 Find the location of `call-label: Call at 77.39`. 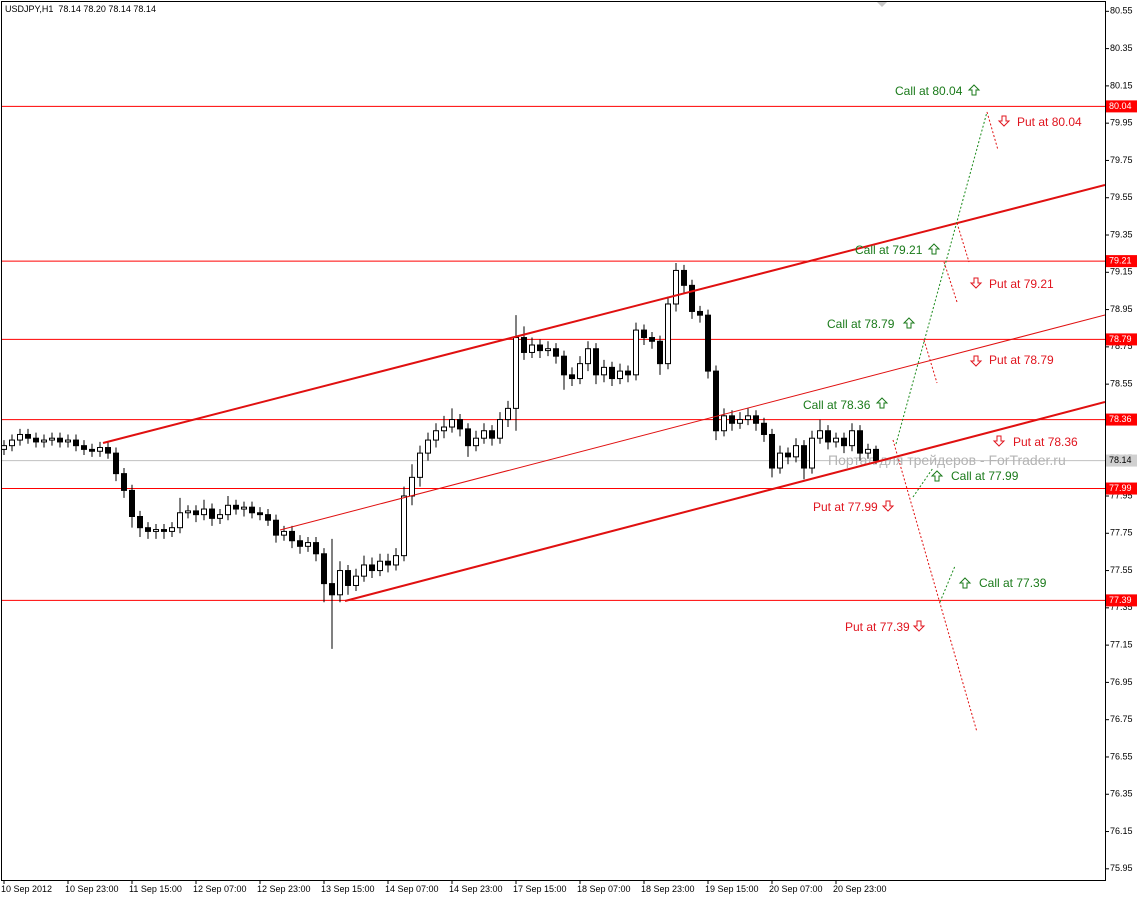

call-label: Call at 77.39 is located at coordinates (1013, 583).